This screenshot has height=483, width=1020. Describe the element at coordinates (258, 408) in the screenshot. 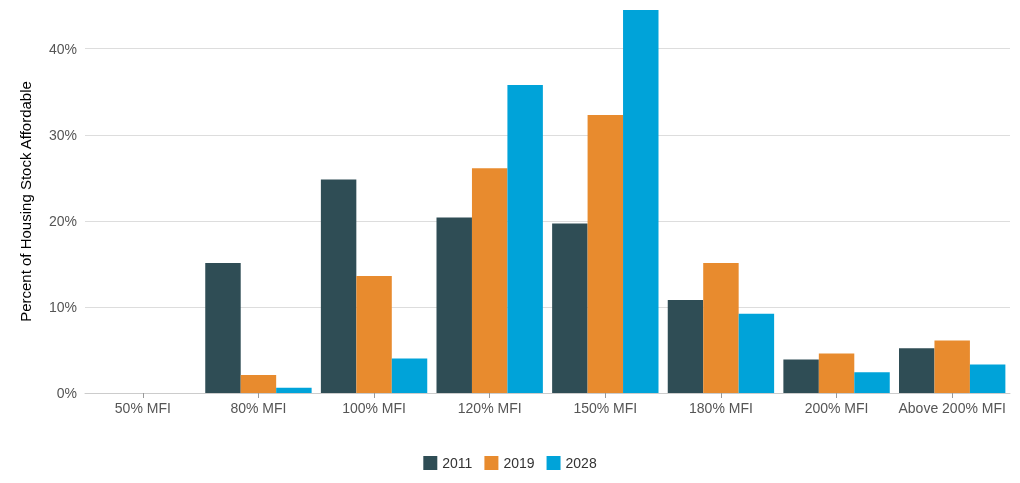

I see `x-tick-label: 80% MFI` at that location.